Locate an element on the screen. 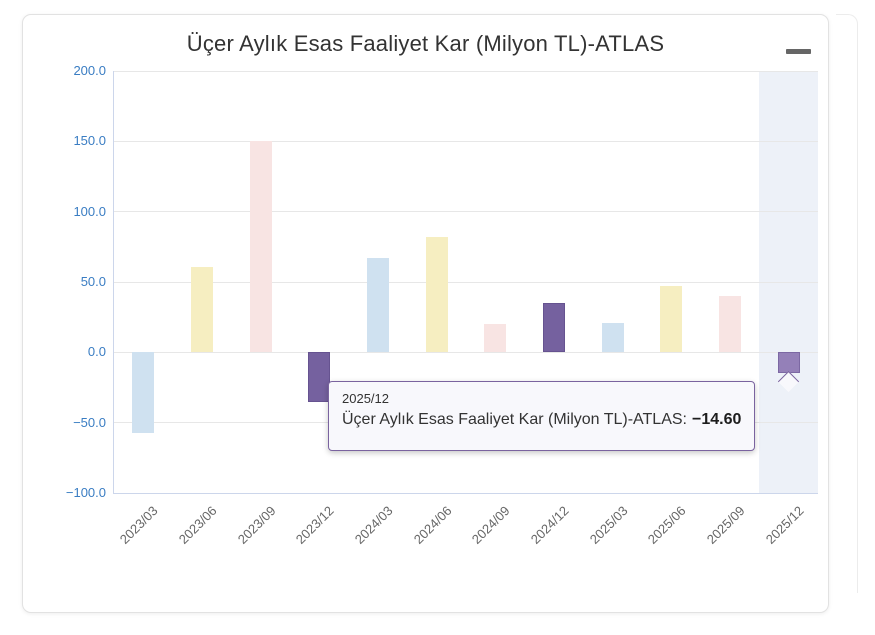  bar-2025/03 is located at coordinates (612, 337).